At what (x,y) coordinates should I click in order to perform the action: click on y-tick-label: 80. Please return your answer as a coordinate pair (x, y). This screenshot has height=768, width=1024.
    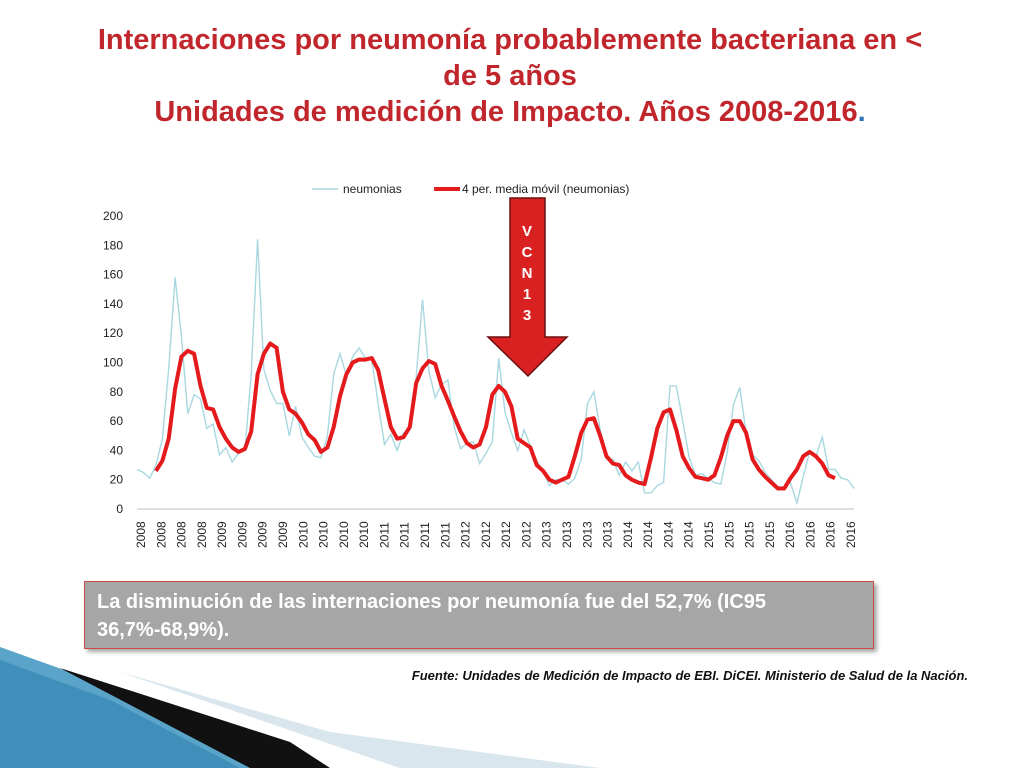
    Looking at the image, I should click on (117, 392).